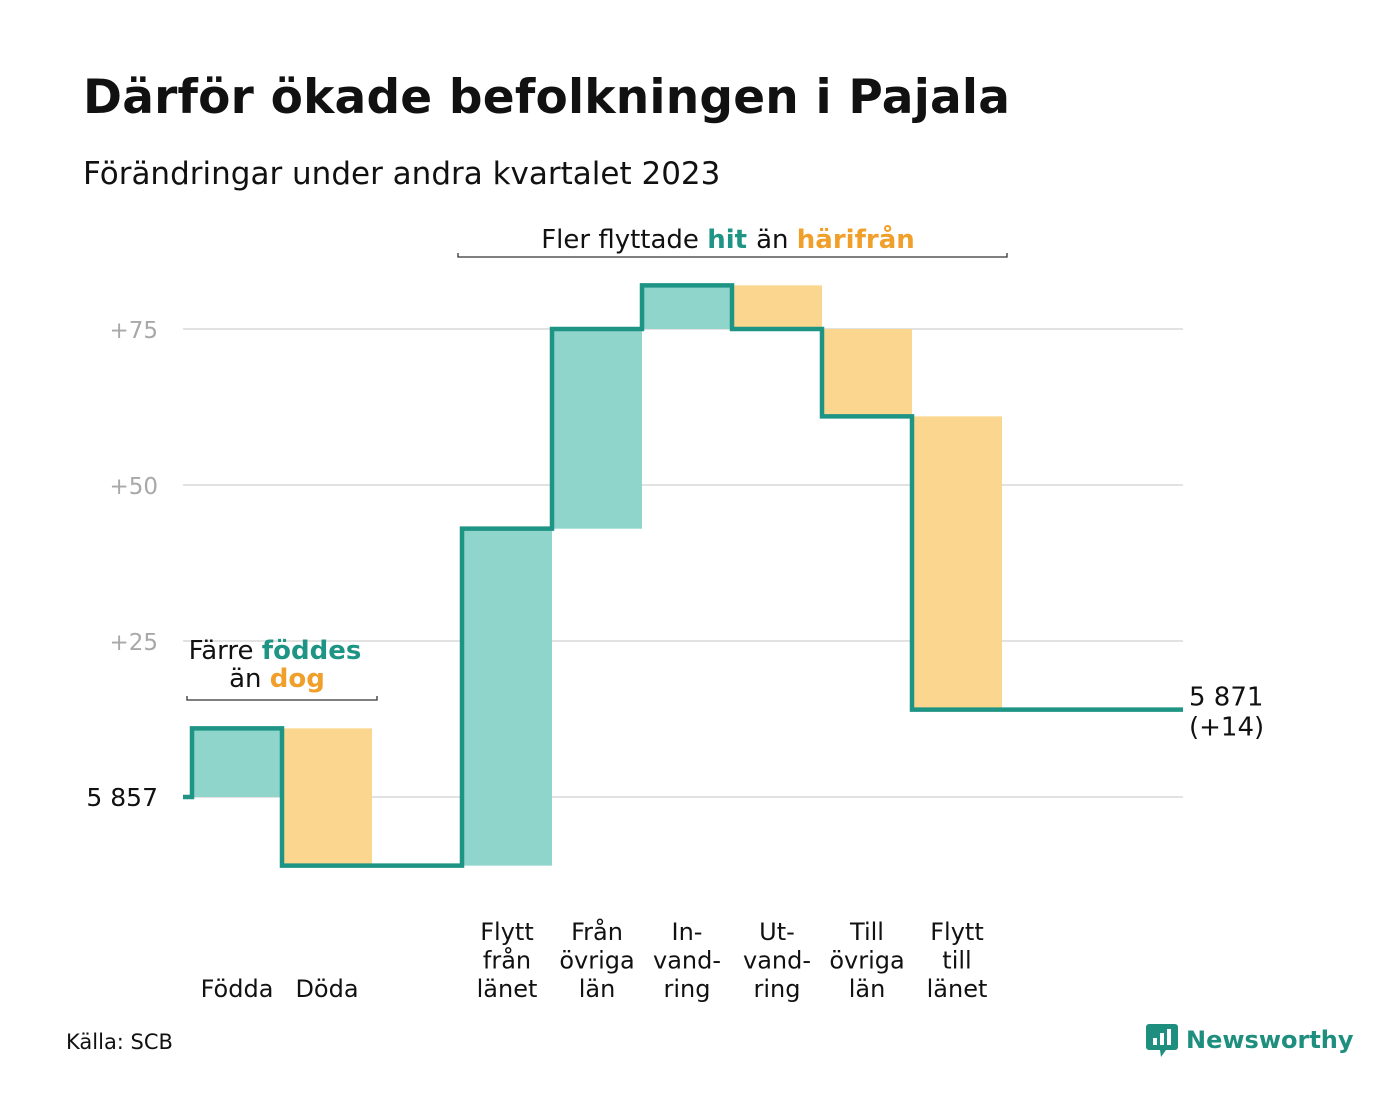  I want to click on category-label: Födda, so click(237, 989).